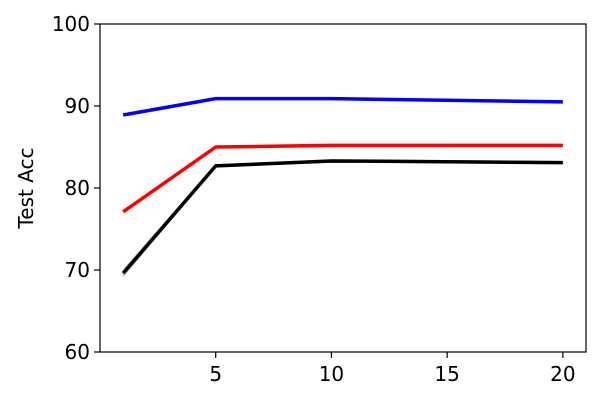 The image size is (600, 400). What do you see at coordinates (446, 374) in the screenshot?
I see `x-tick-label: 15` at bounding box center [446, 374].